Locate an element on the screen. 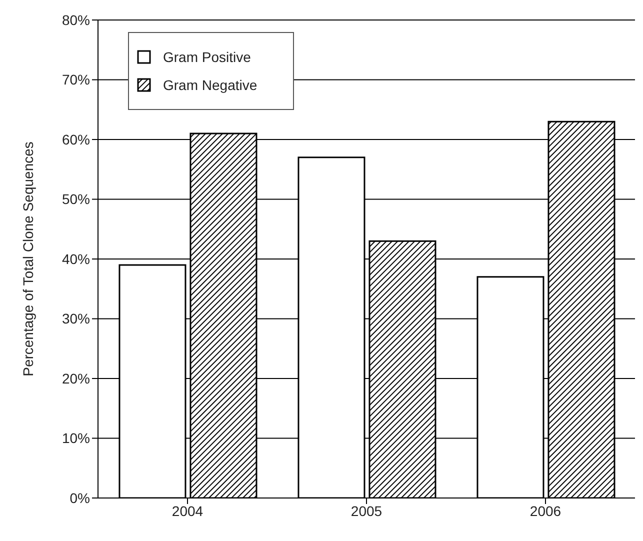 This screenshot has height=541, width=643. y-tick-label: 20% is located at coordinates (76, 378).